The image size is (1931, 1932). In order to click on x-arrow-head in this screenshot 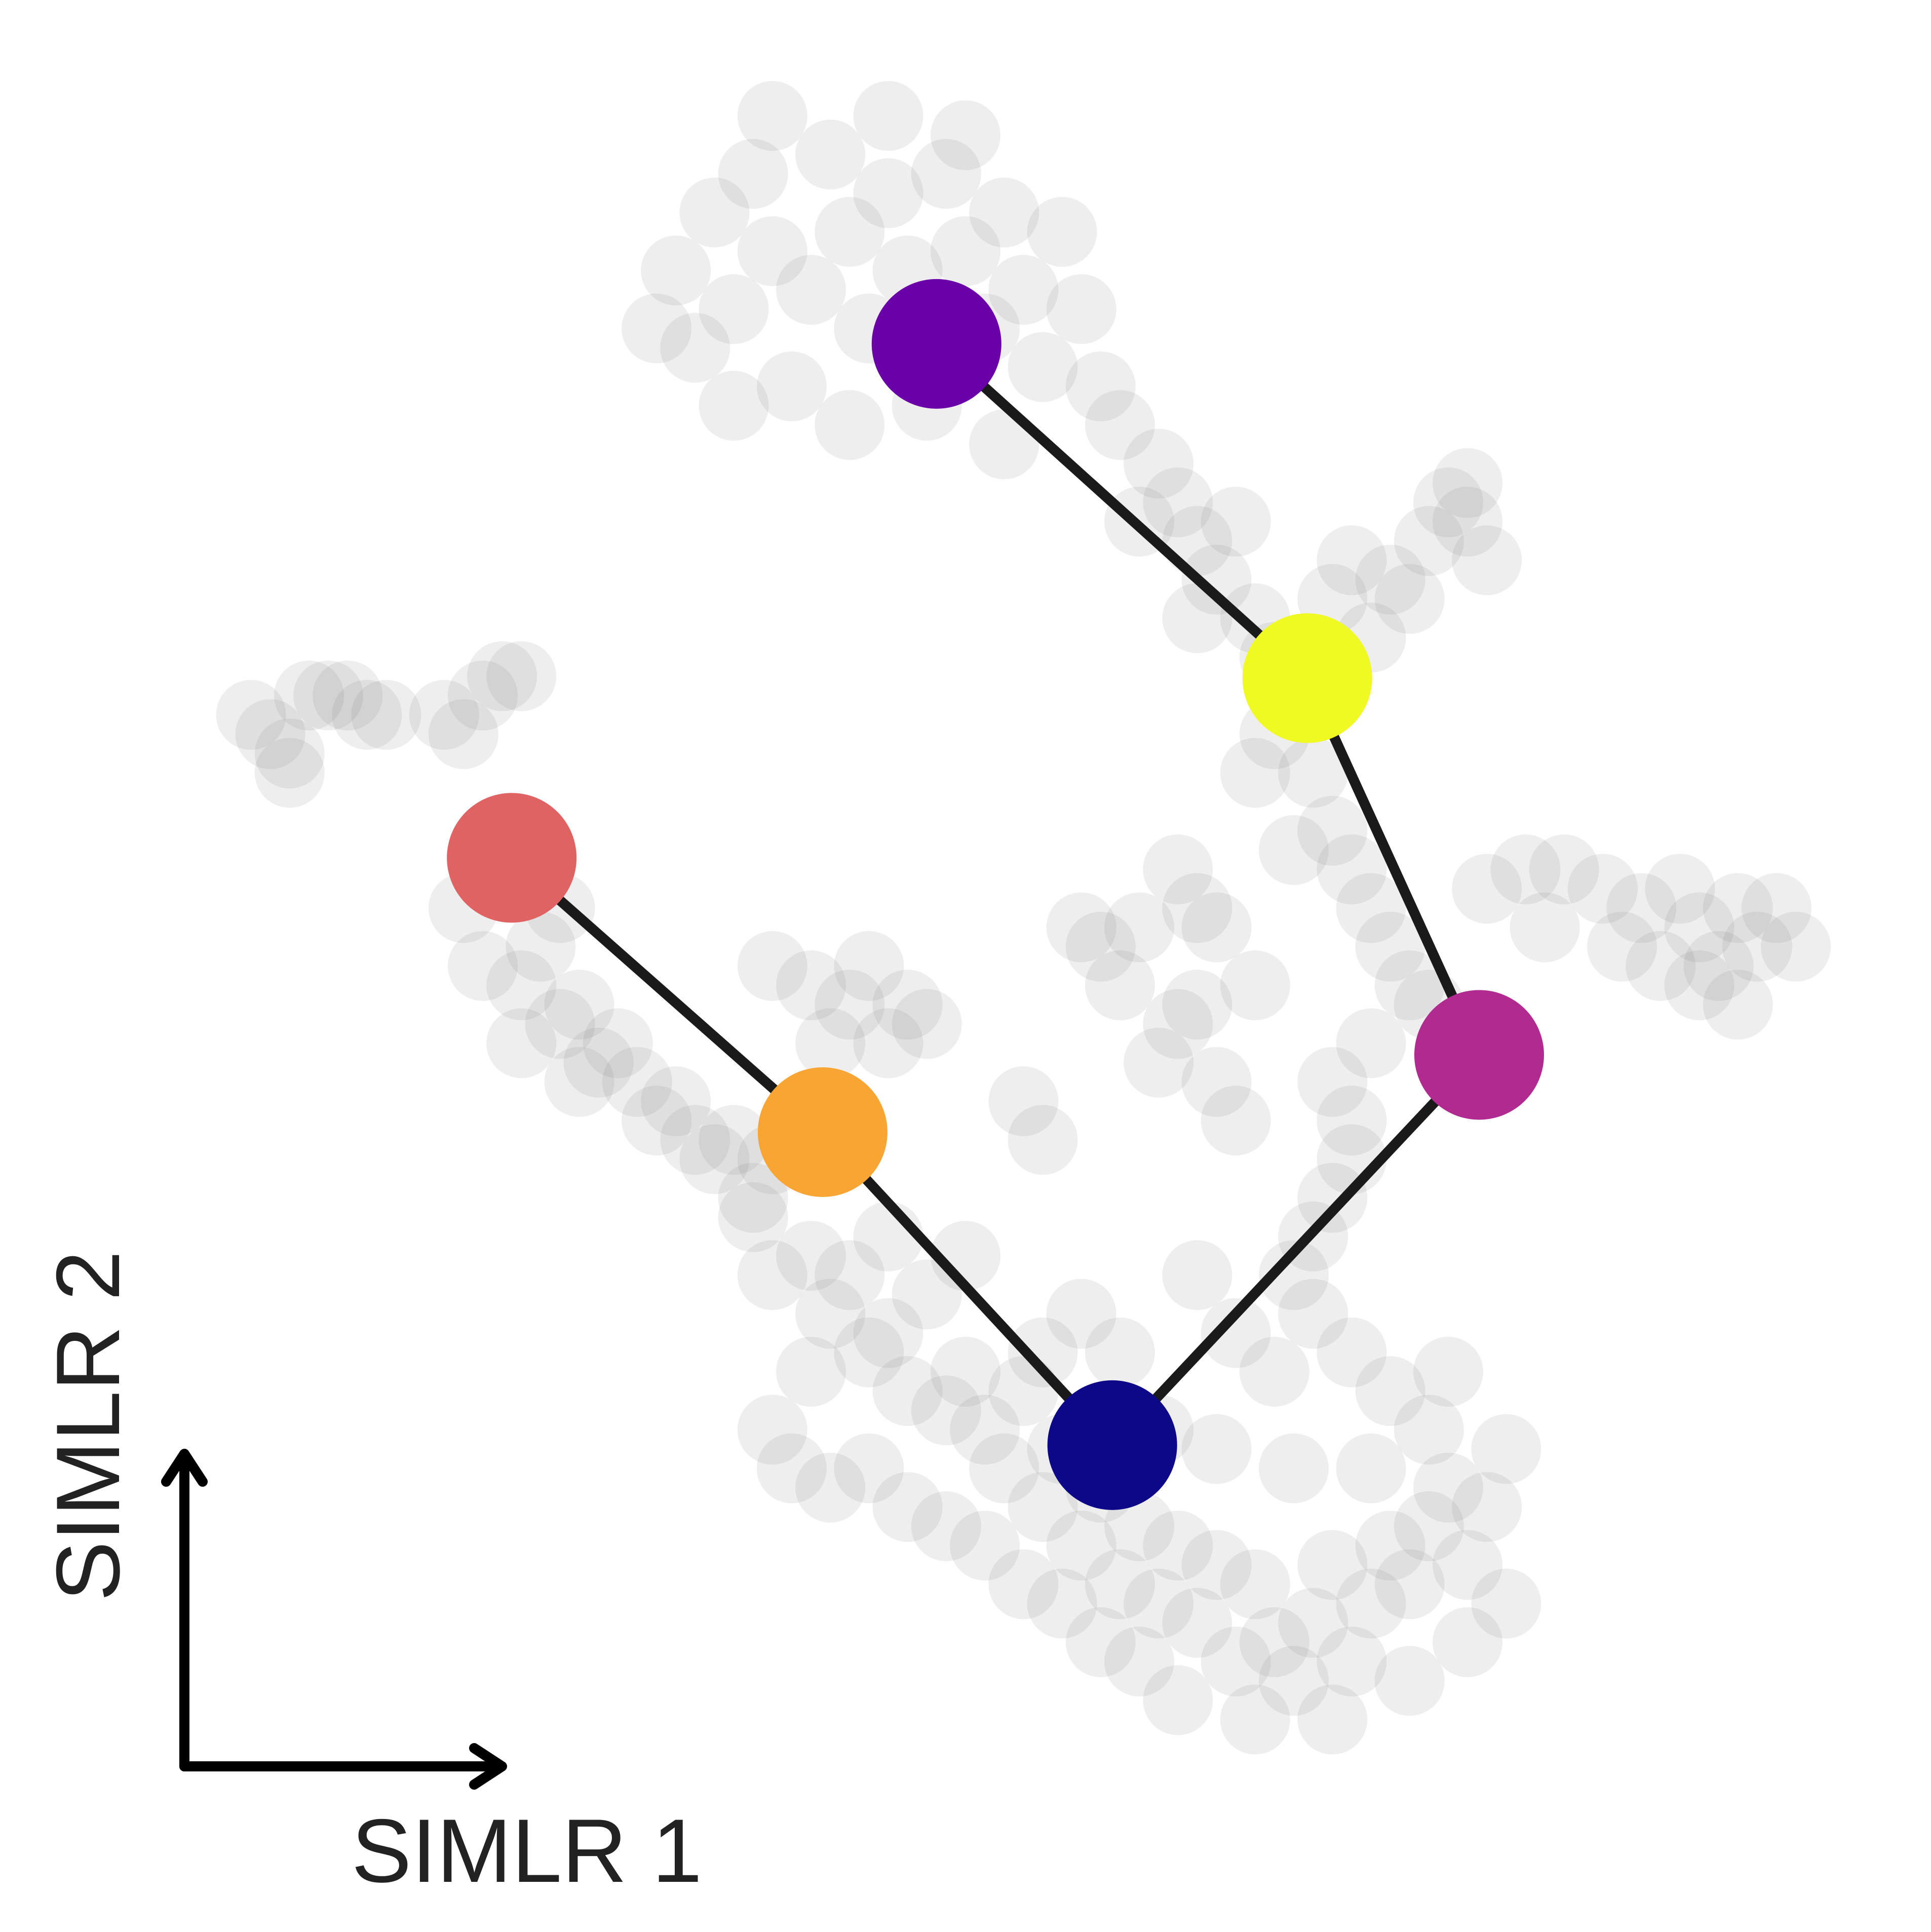, I will do `click(488, 1766)`.